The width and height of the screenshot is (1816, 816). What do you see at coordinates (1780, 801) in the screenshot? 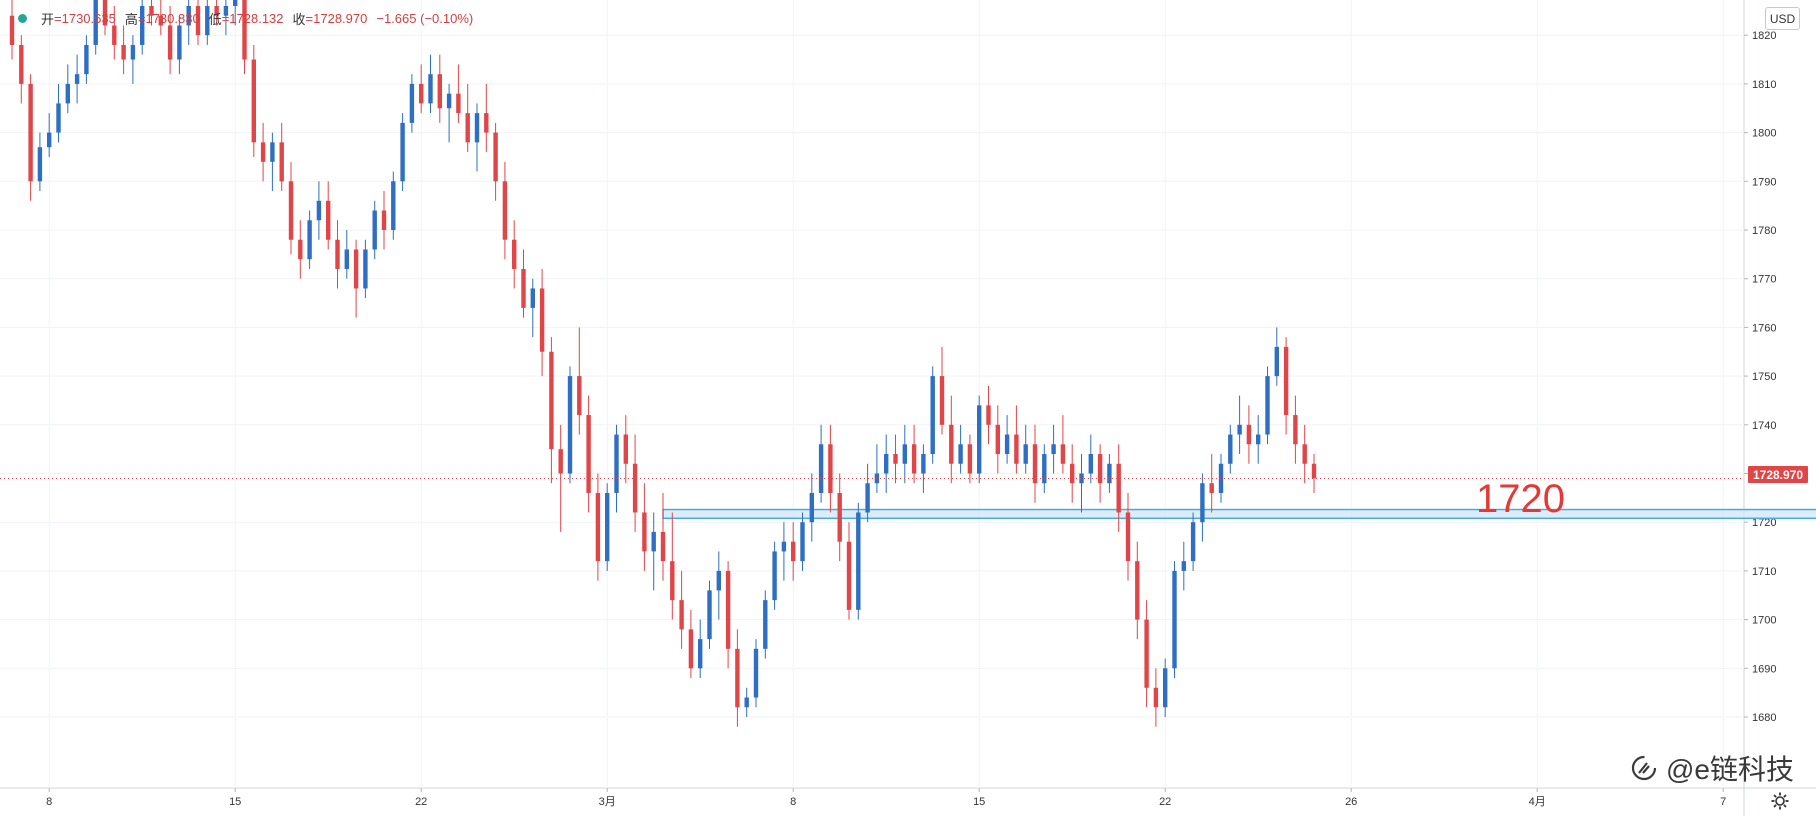
I see `settings-gear-icon` at bounding box center [1780, 801].